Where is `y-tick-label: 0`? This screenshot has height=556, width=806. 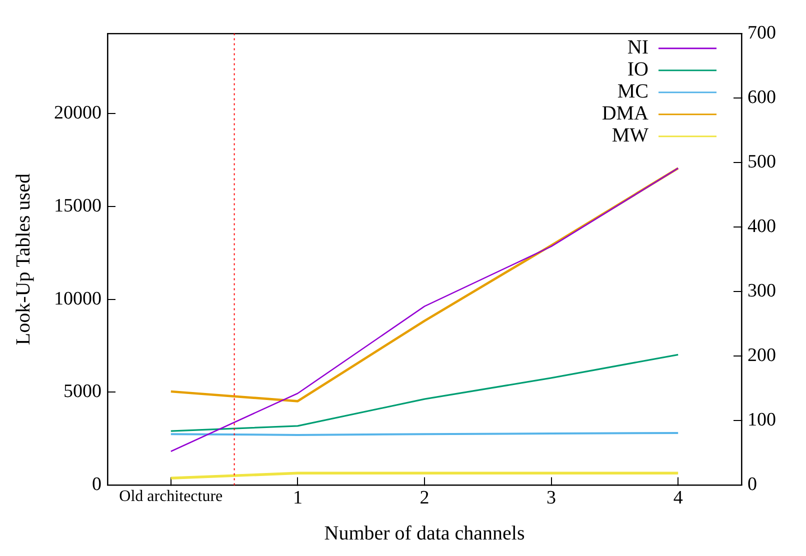
y-tick-label: 0 is located at coordinates (97, 485).